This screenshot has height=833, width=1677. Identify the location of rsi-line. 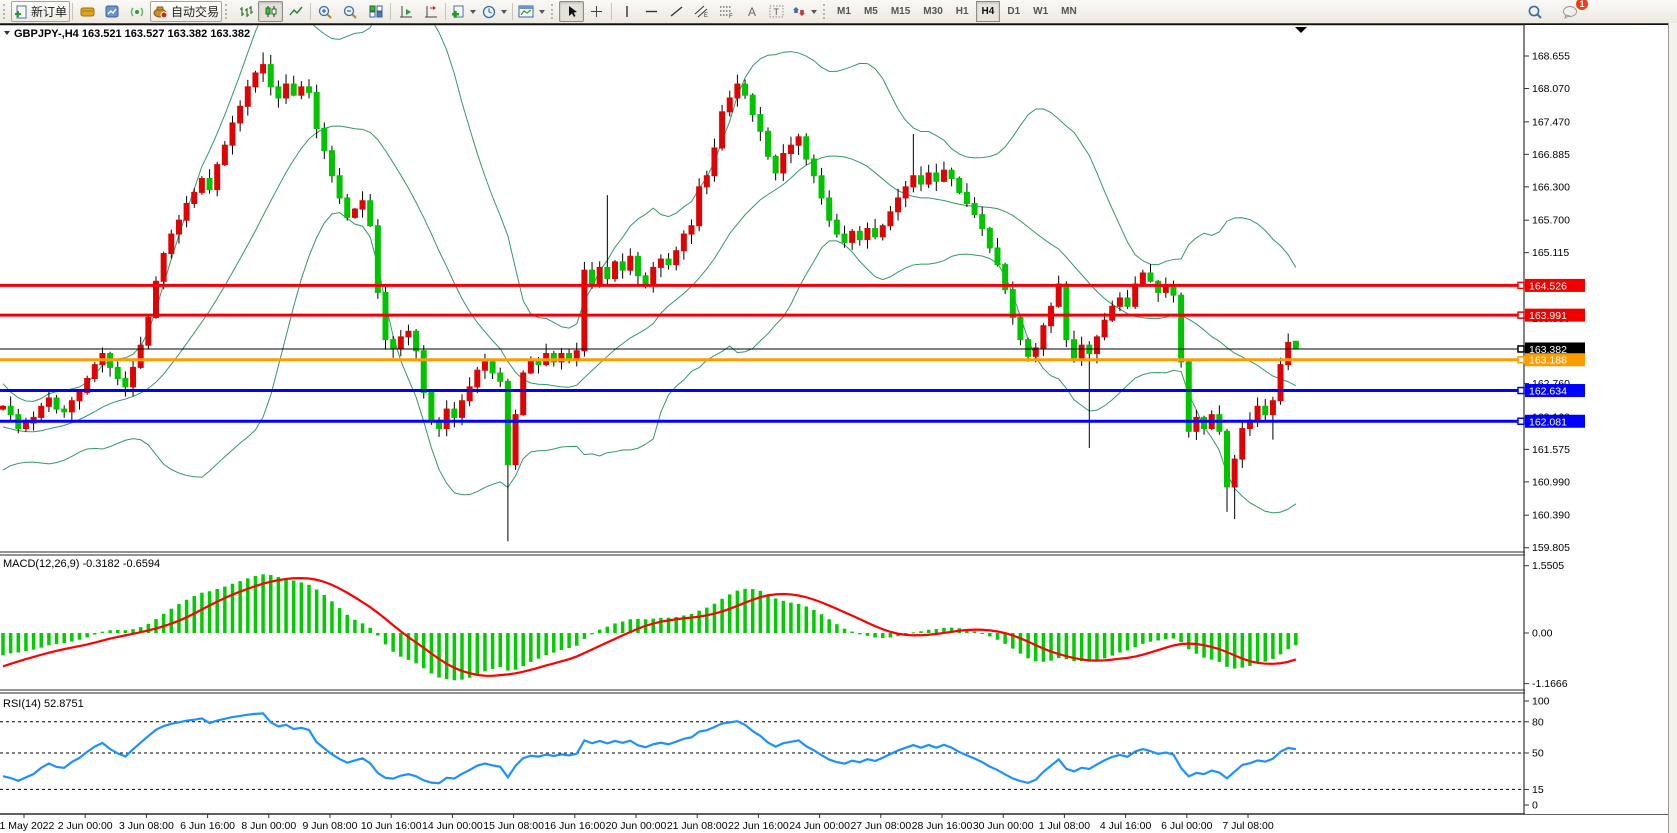
(649, 748).